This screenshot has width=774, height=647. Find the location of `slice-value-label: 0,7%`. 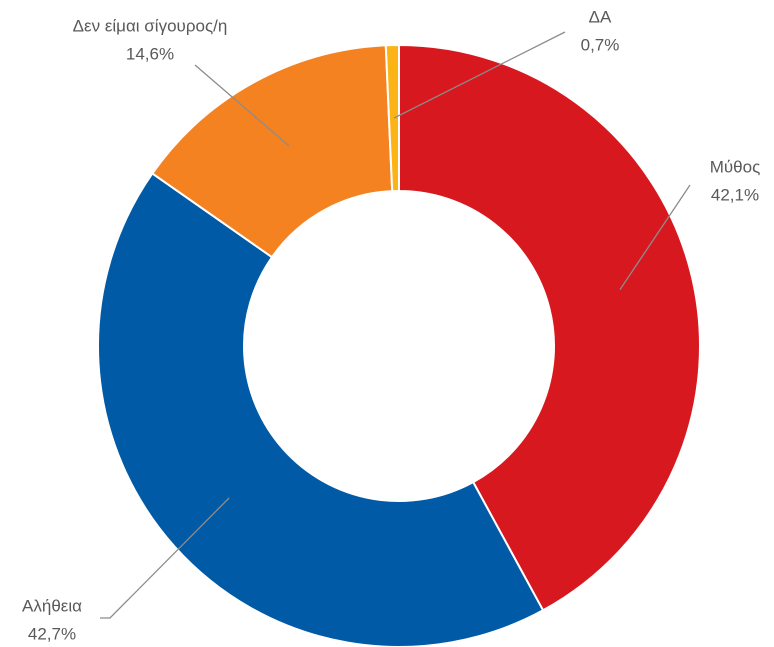

slice-value-label: 0,7% is located at coordinates (600, 44).